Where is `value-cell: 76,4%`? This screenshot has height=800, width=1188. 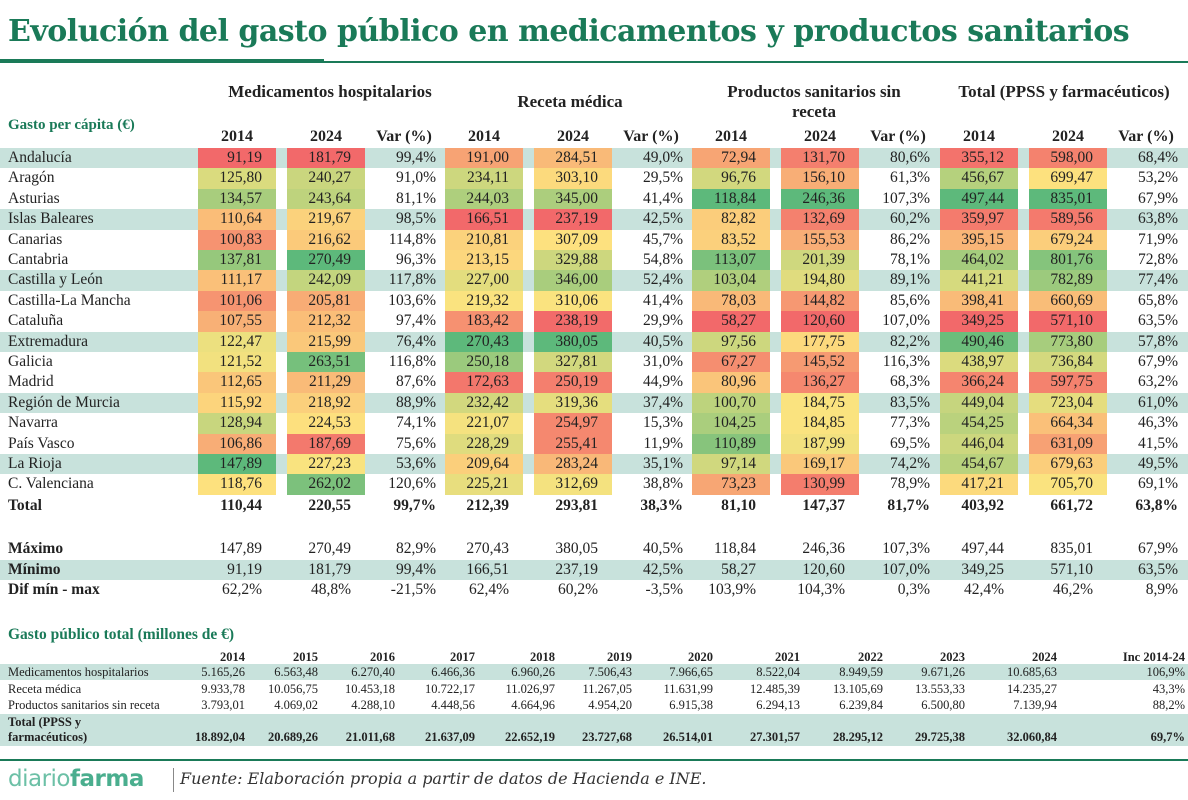 value-cell: 76,4% is located at coordinates (415, 341).